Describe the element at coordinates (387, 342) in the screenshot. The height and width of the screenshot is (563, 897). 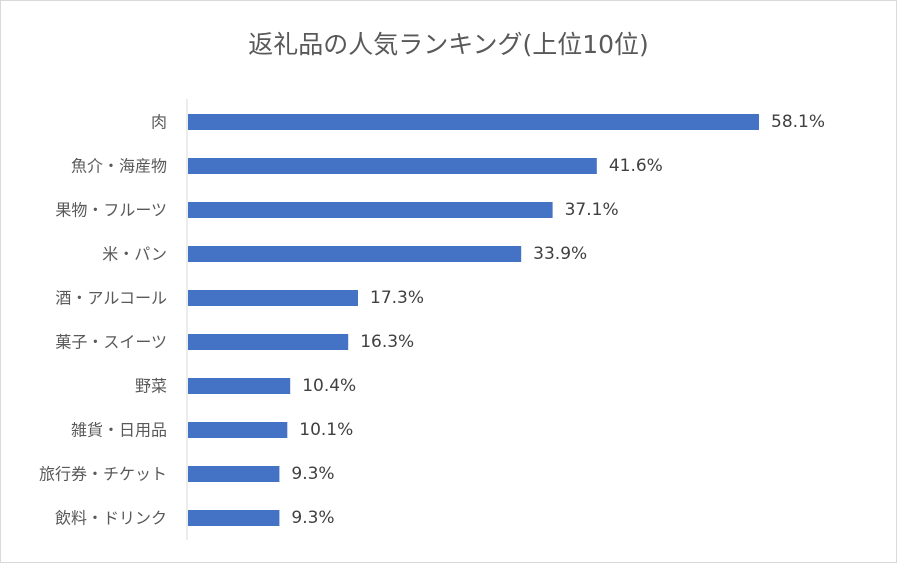
I see `data-label: 16.3%` at that location.